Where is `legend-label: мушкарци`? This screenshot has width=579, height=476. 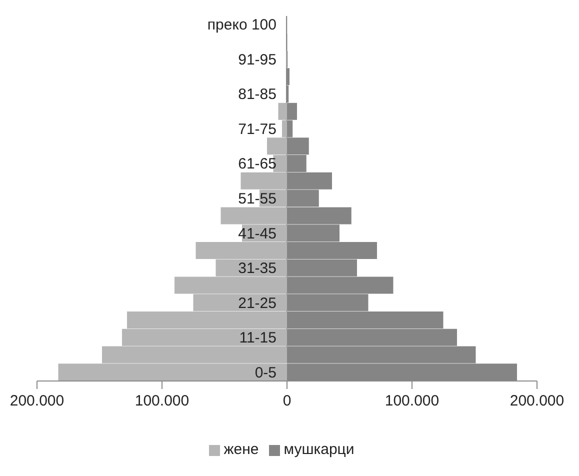
legend-label: мушкарци is located at coordinates (319, 449).